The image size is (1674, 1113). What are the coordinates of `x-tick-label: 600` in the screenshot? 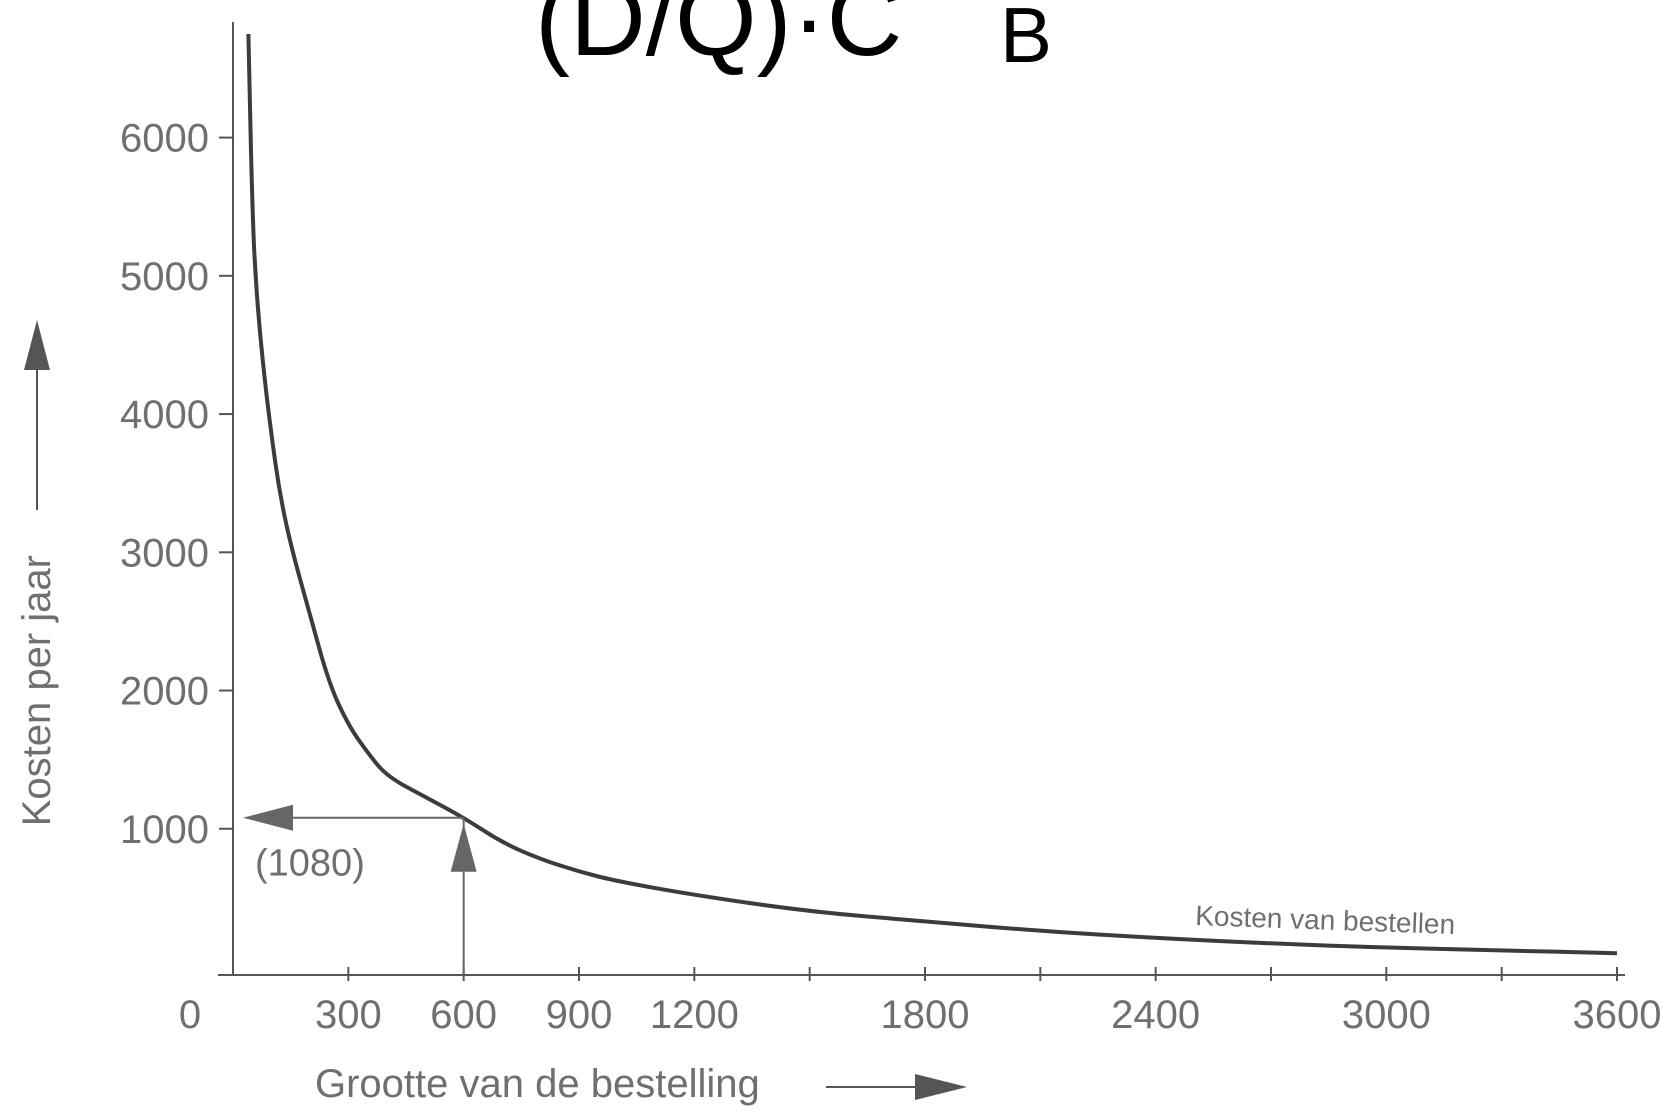 It's located at (463, 1015).